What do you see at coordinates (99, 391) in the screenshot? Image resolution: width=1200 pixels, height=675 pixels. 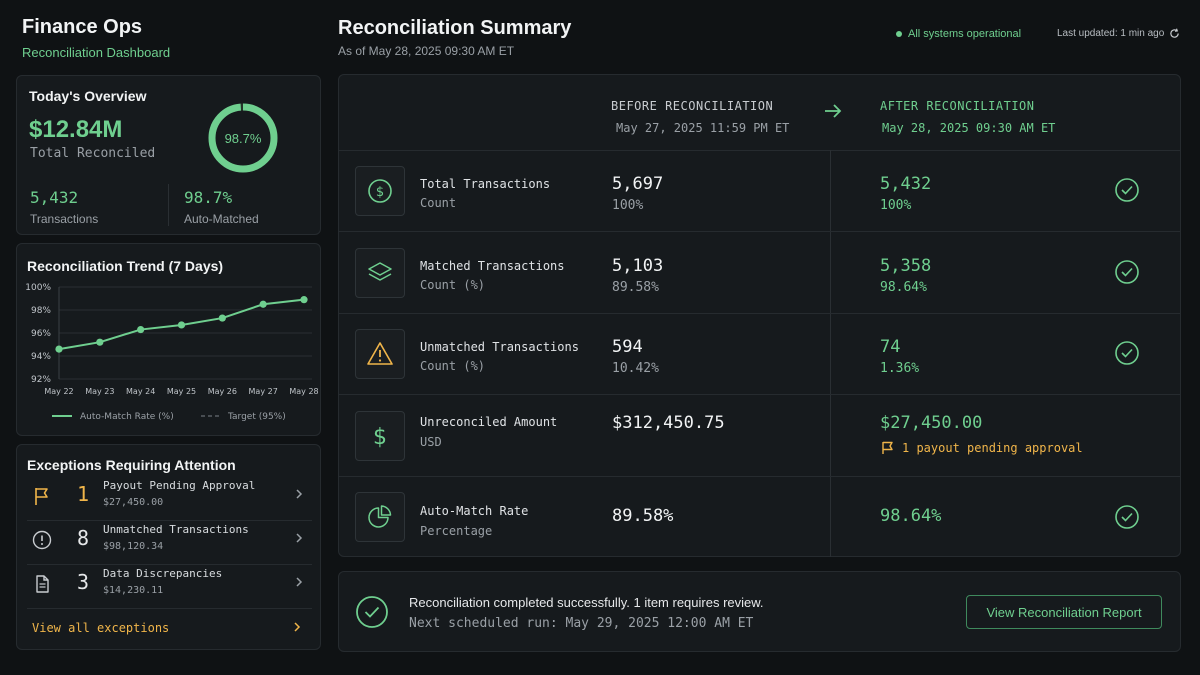 I see `x-tick-label: May 23` at bounding box center [99, 391].